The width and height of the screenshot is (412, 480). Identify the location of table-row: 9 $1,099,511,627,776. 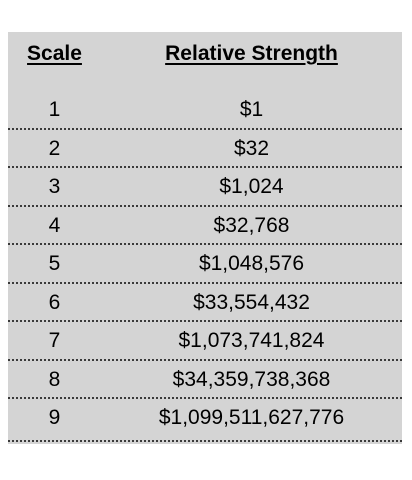
(205, 418).